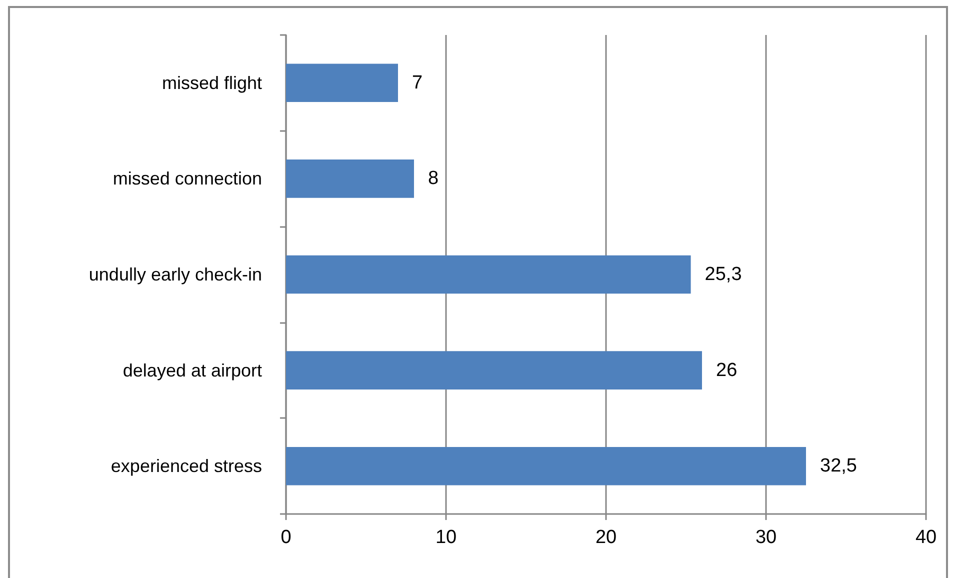  I want to click on x-tick-label: 40, so click(926, 537).